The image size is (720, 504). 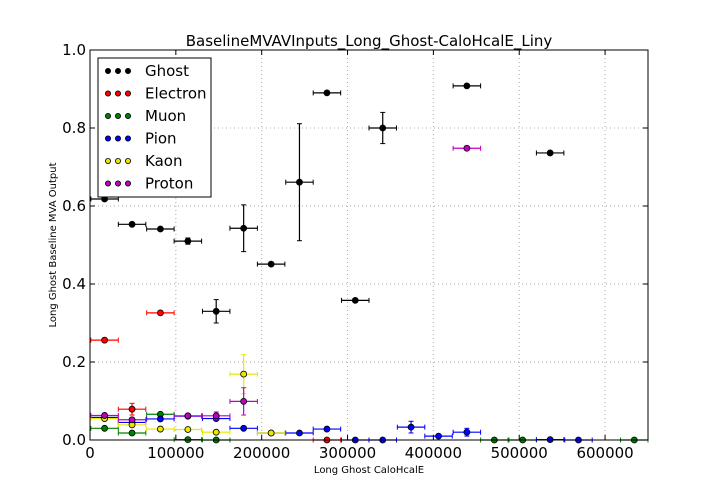 What do you see at coordinates (154, 127) in the screenshot?
I see `legend-box` at bounding box center [154, 127].